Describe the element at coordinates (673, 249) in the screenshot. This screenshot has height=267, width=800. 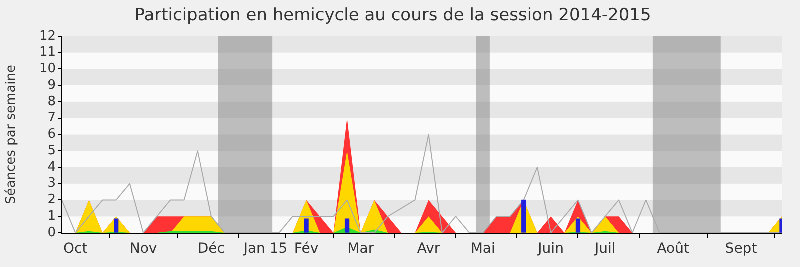
I see `x-tick-label: Août` at that location.